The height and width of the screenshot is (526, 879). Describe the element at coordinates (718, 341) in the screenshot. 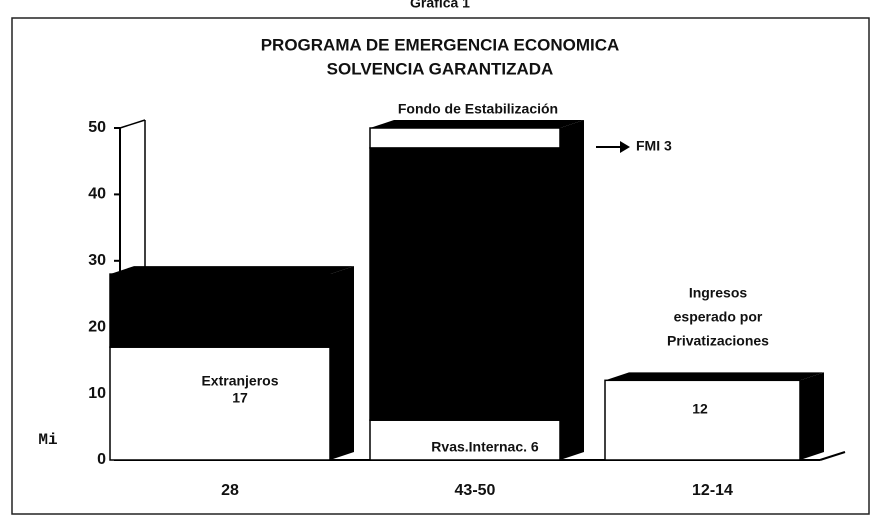

I see `annotation: Privatizaciones` at that location.